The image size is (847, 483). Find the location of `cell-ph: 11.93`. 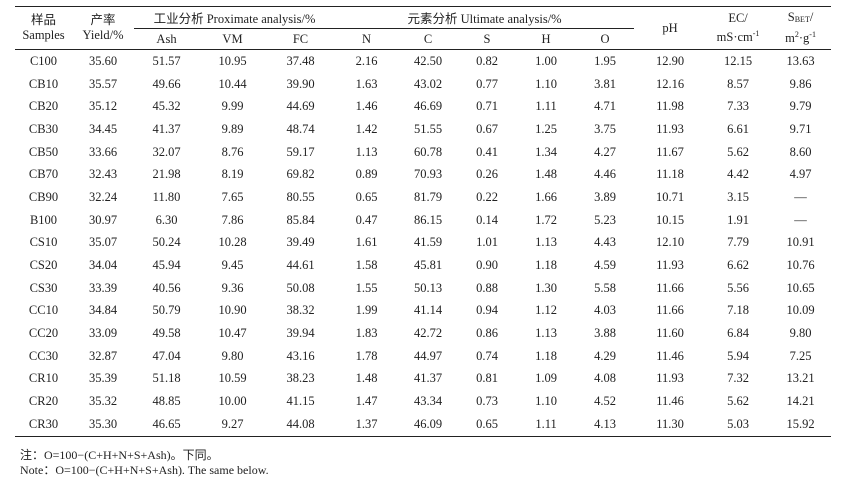

cell-ph: 11.93 is located at coordinates (670, 265).